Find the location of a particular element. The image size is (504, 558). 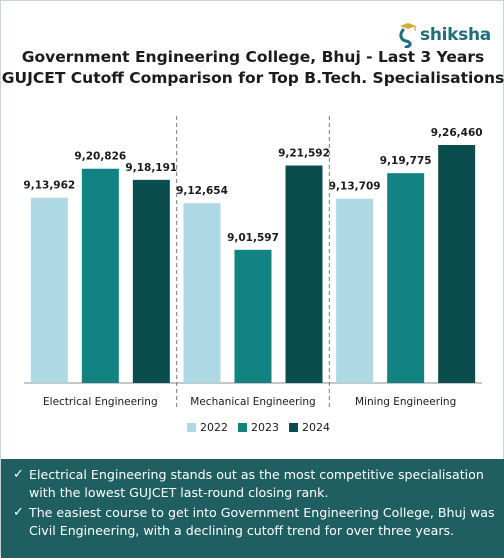

category-label: Electrical Engineering is located at coordinates (100, 402).